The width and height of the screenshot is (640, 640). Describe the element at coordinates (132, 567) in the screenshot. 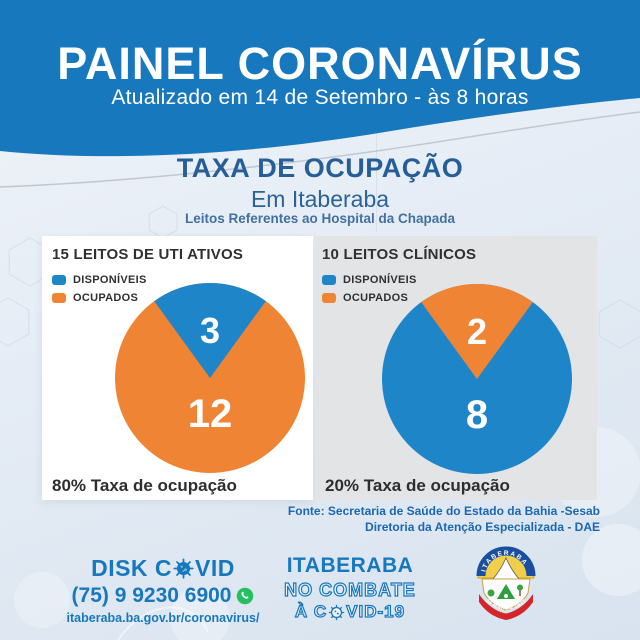

I see `disk-covid-text-pre: DISK C` at that location.